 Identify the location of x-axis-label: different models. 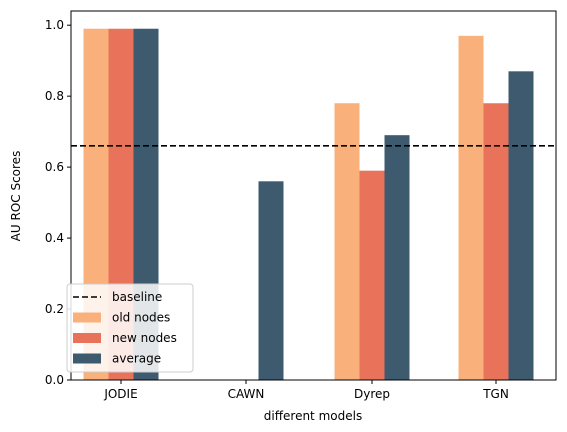
(313, 416).